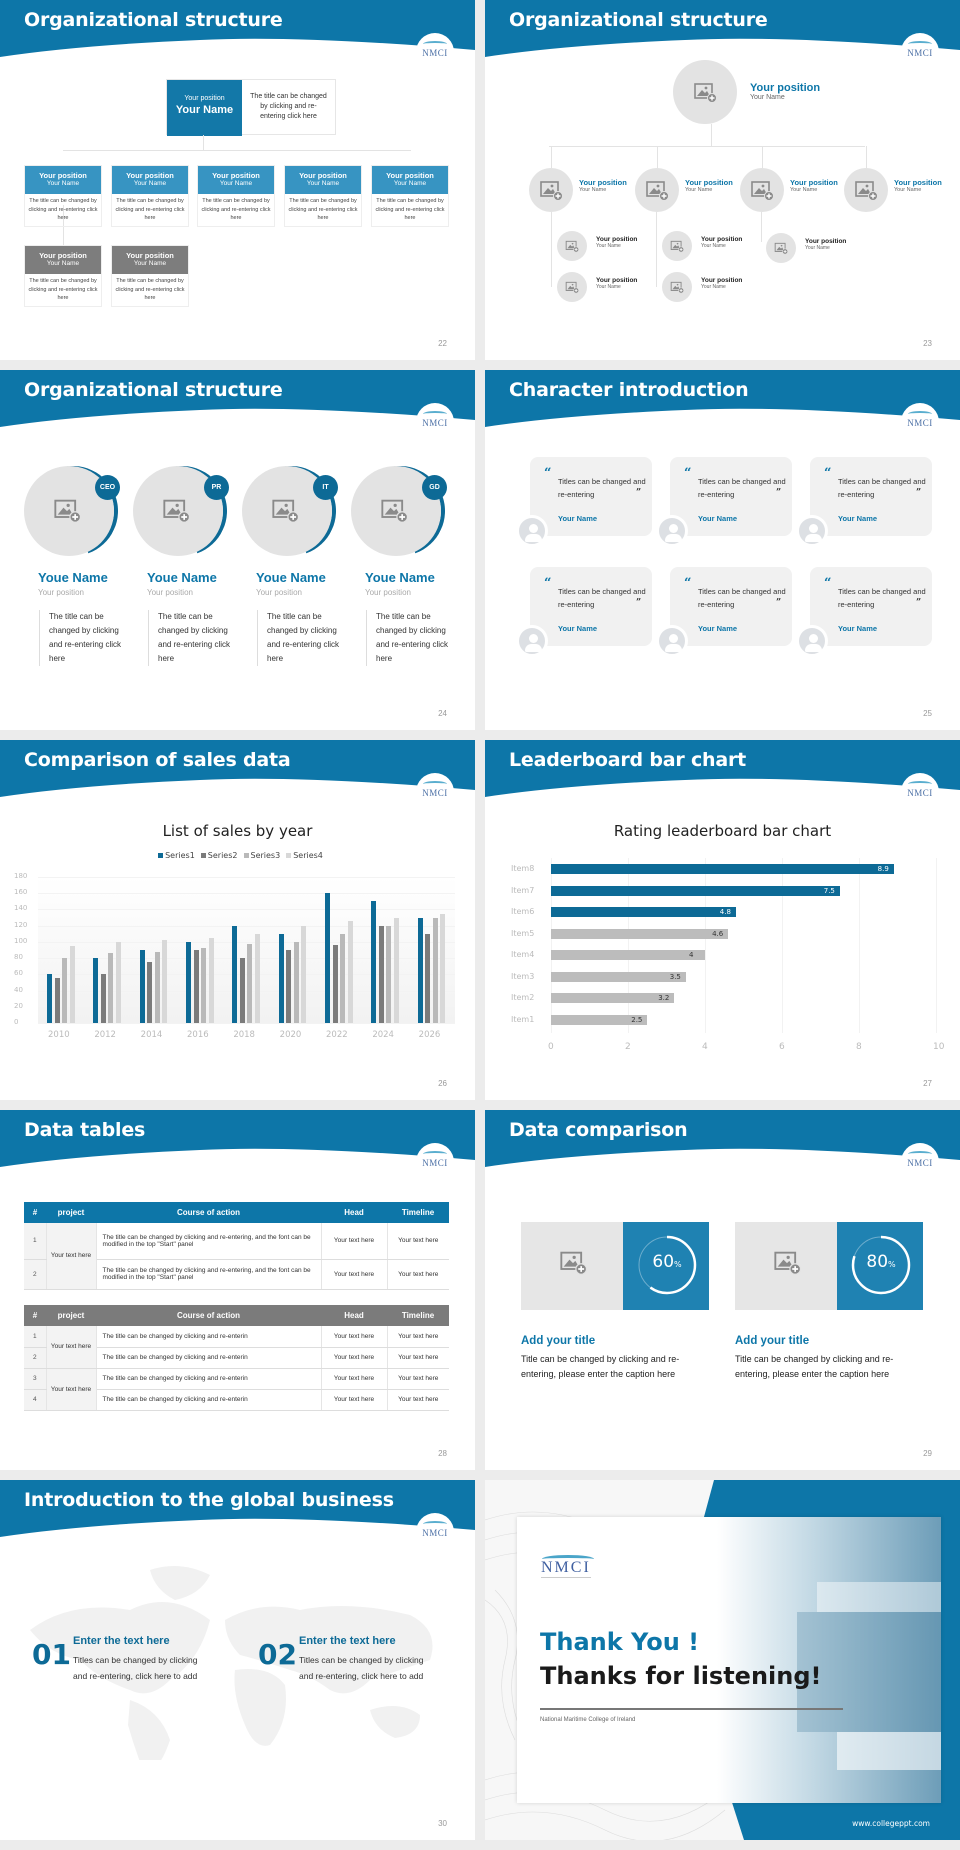 This screenshot has width=960, height=1850. I want to click on open-quote-icon: “, so click(828, 473).